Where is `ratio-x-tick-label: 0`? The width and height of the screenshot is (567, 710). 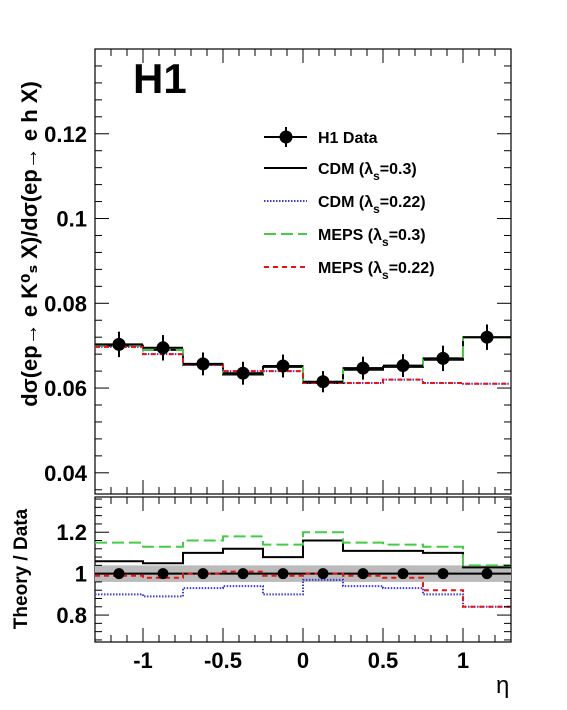
ratio-x-tick-label: 0 is located at coordinates (303, 660).